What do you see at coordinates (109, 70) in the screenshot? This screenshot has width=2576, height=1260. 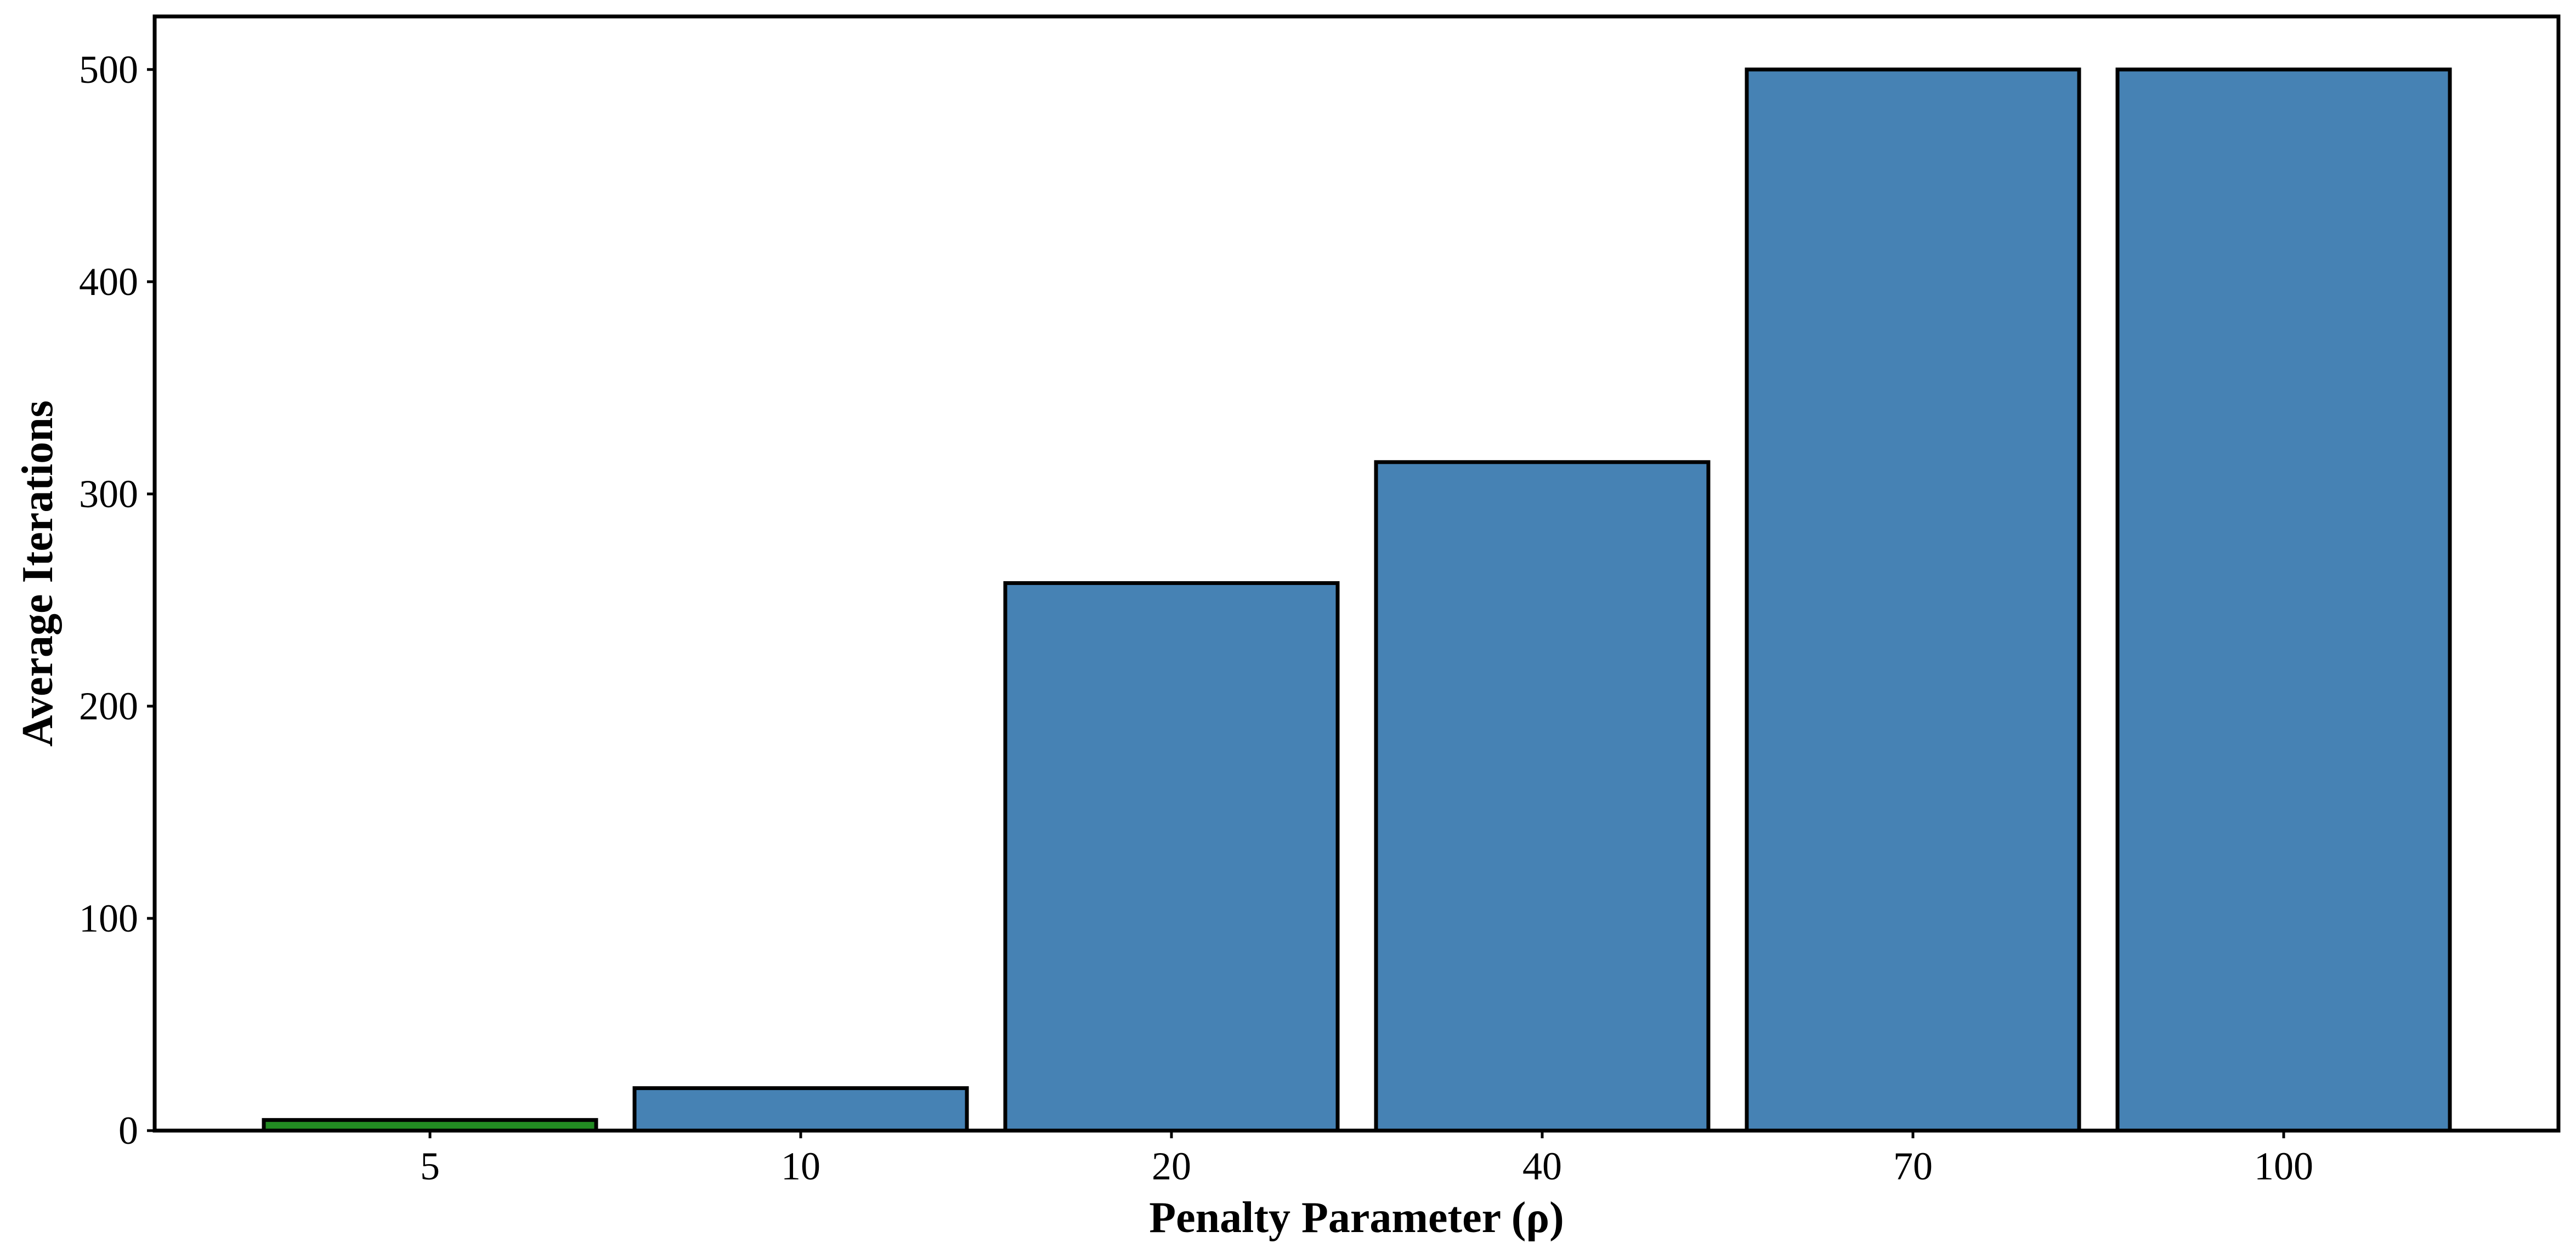 I see `y-tick-label: 500` at bounding box center [109, 70].